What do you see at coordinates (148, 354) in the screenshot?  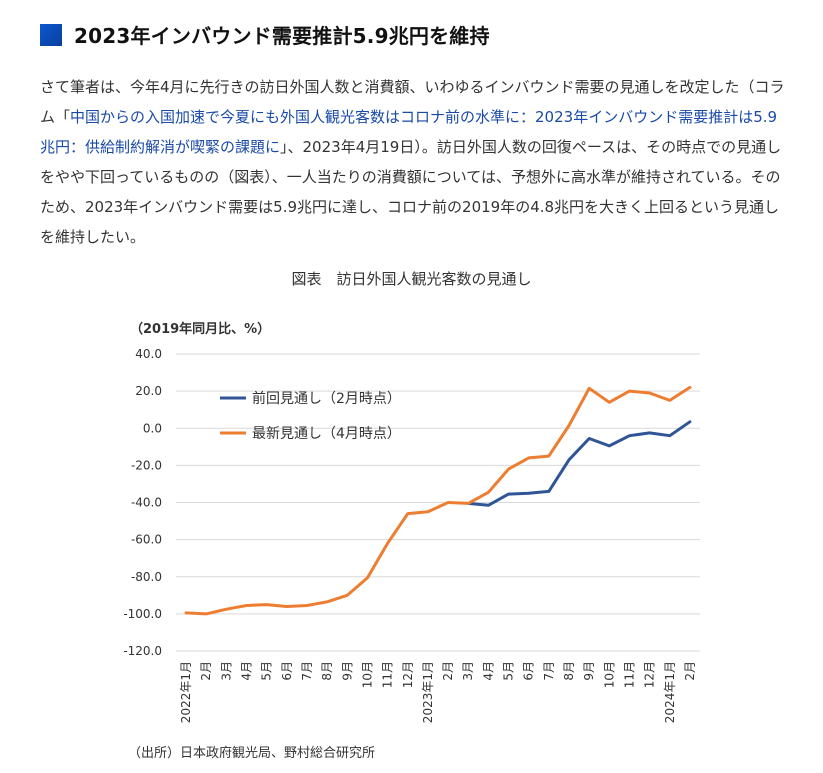 I see `y-tick-label: 40.0` at bounding box center [148, 354].